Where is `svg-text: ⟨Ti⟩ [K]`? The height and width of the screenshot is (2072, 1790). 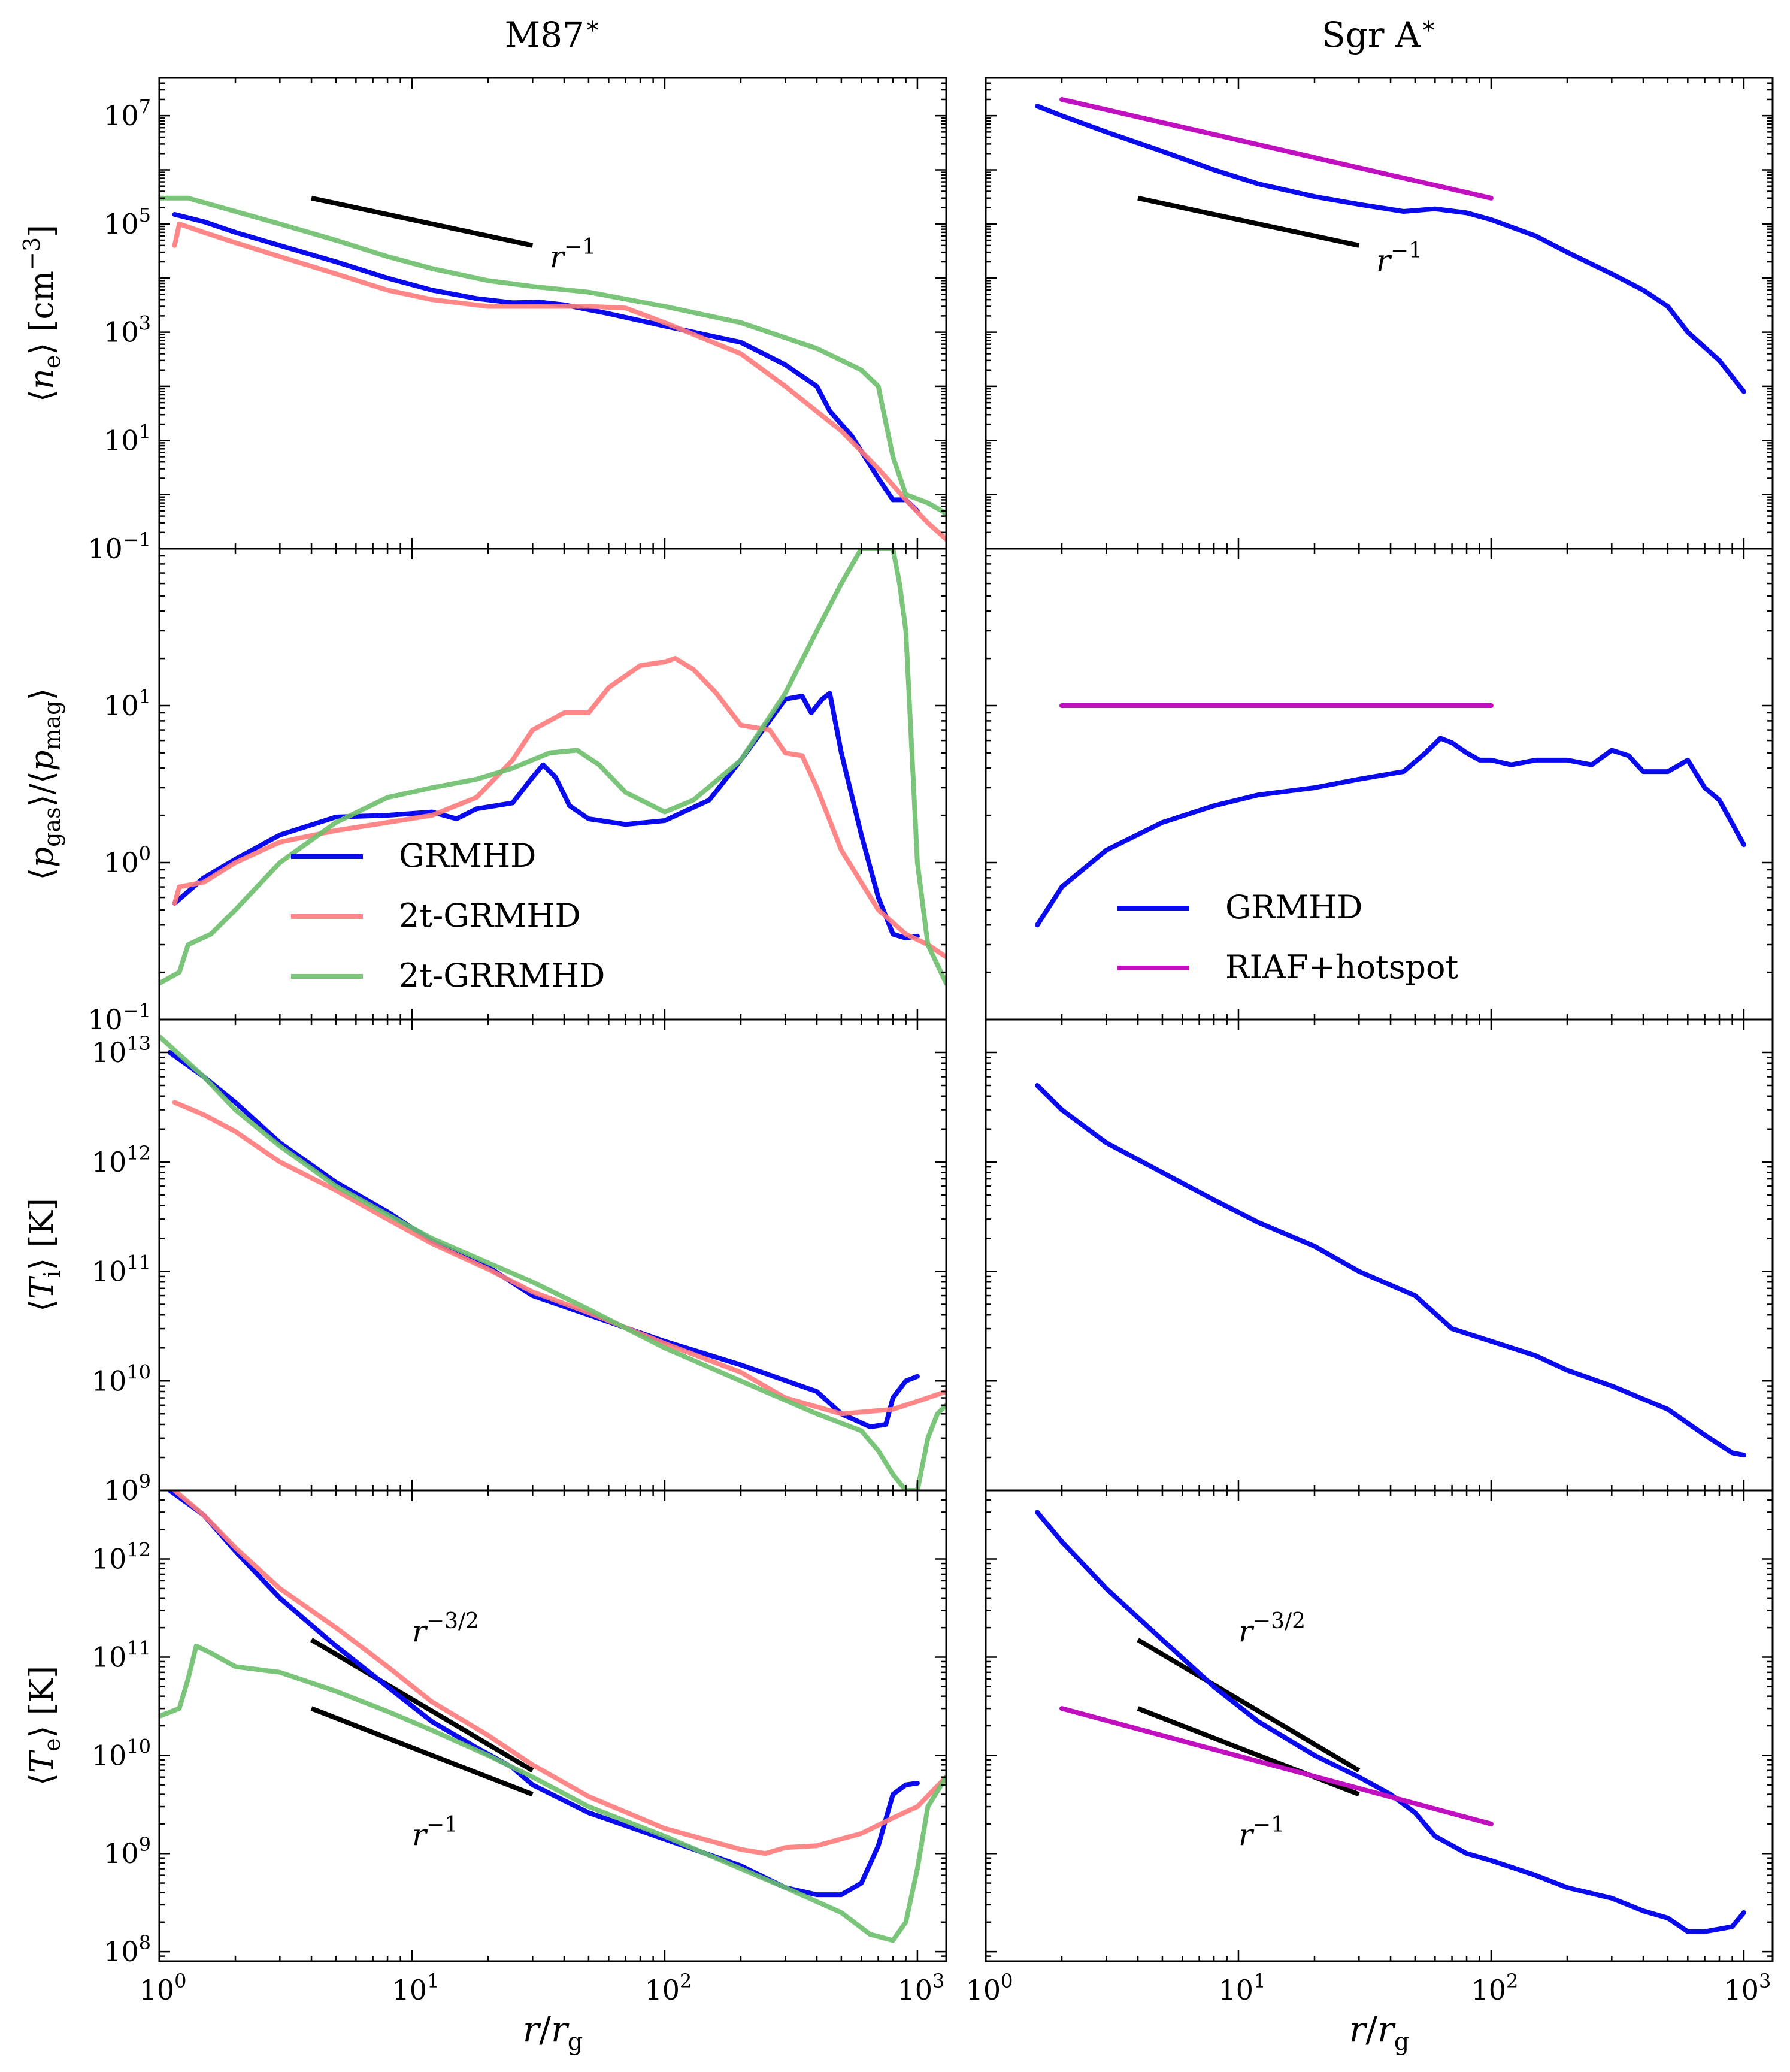
svg-text: ⟨Ti⟩ [K] is located at coordinates (44, 1255).